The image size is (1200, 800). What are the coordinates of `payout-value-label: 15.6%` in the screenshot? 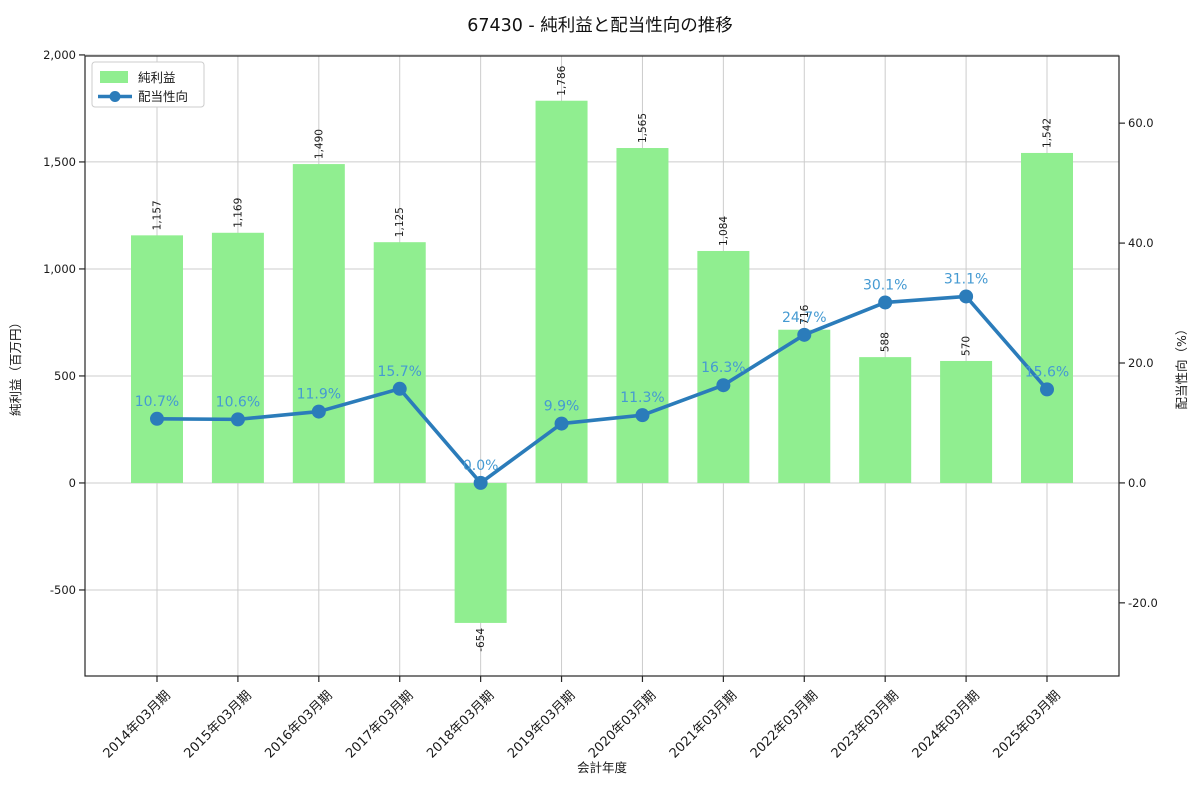 It's located at (1047, 372).